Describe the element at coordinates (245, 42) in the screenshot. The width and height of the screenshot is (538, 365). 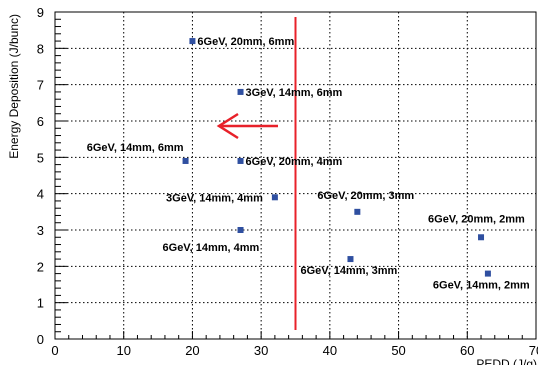
I see `data-point-label: 6GeV, 20mm, 6mm` at that location.